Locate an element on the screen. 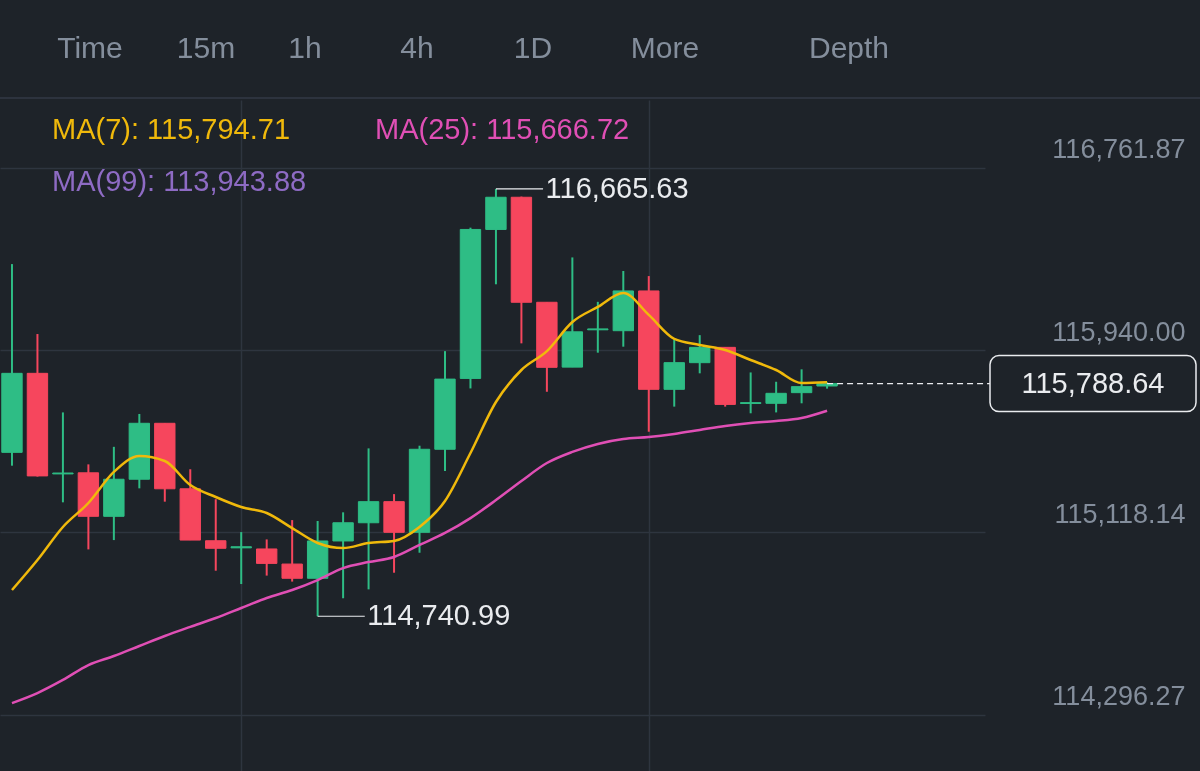 The width and height of the screenshot is (1200, 771). text: MA(7): 115,794.71 is located at coordinates (171, 129).